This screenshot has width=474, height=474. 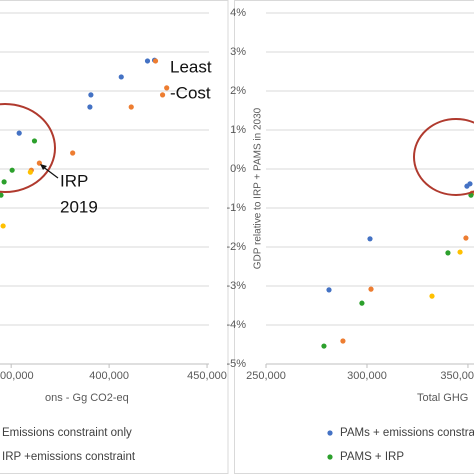 I want to click on x-tick-label: 300,000, so click(x=367, y=376).